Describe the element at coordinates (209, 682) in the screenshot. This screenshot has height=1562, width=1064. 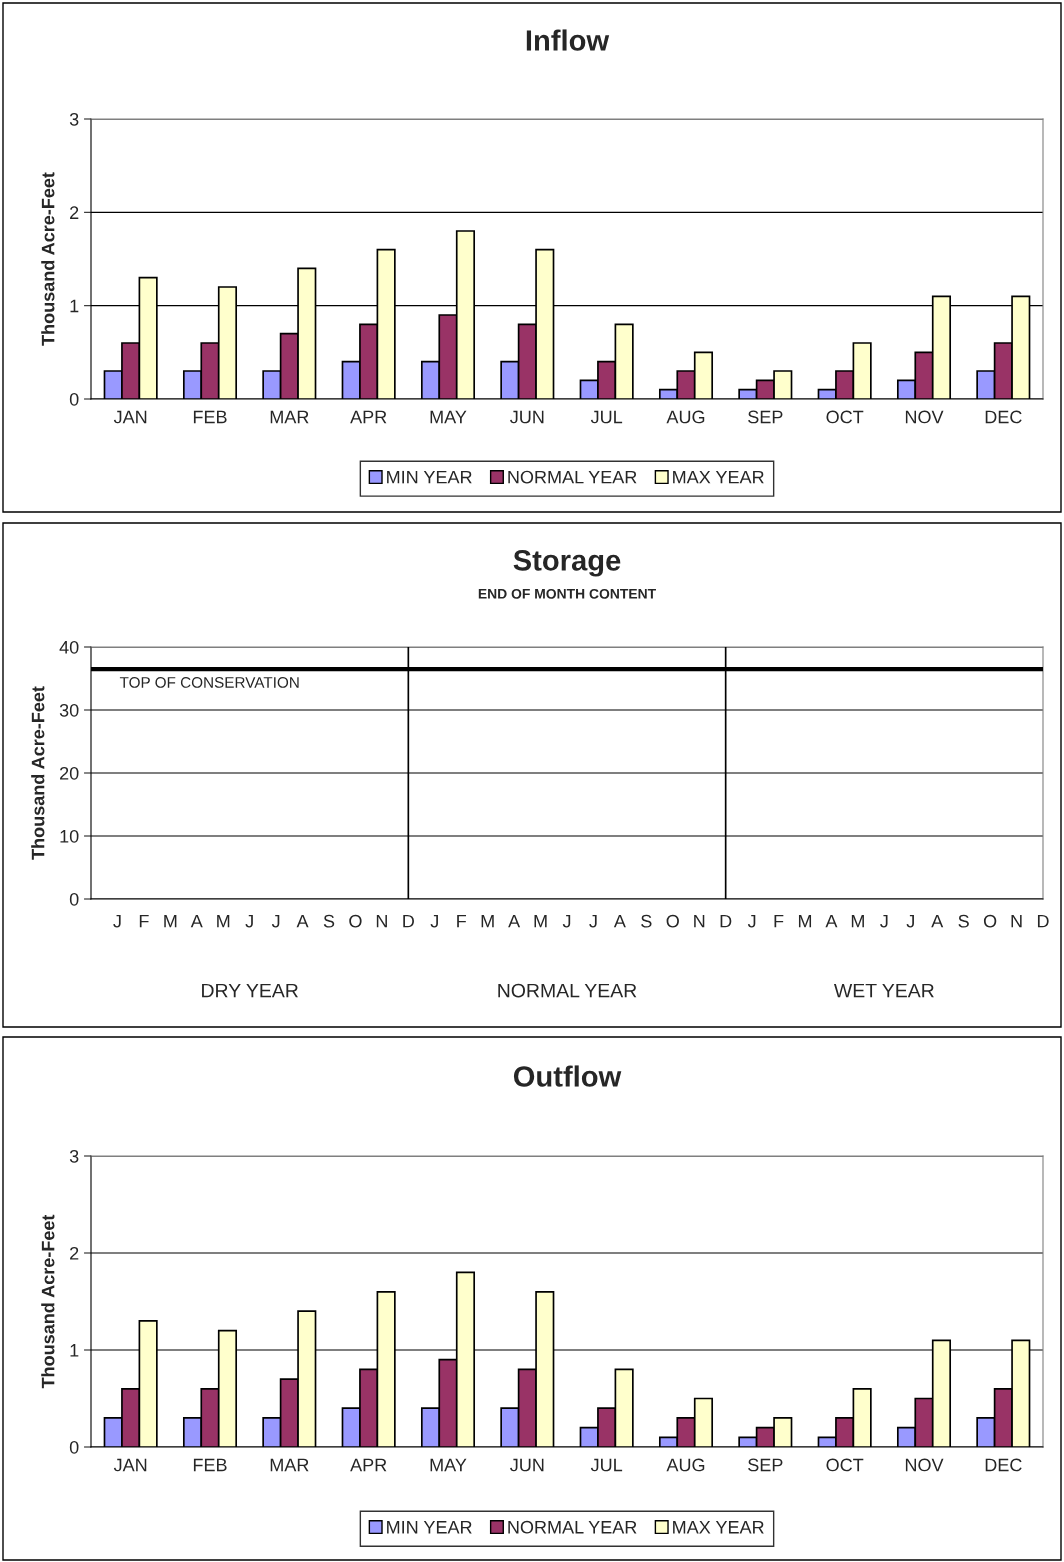
I see `ref-line-label: TOP OF CONSERVATION` at that location.